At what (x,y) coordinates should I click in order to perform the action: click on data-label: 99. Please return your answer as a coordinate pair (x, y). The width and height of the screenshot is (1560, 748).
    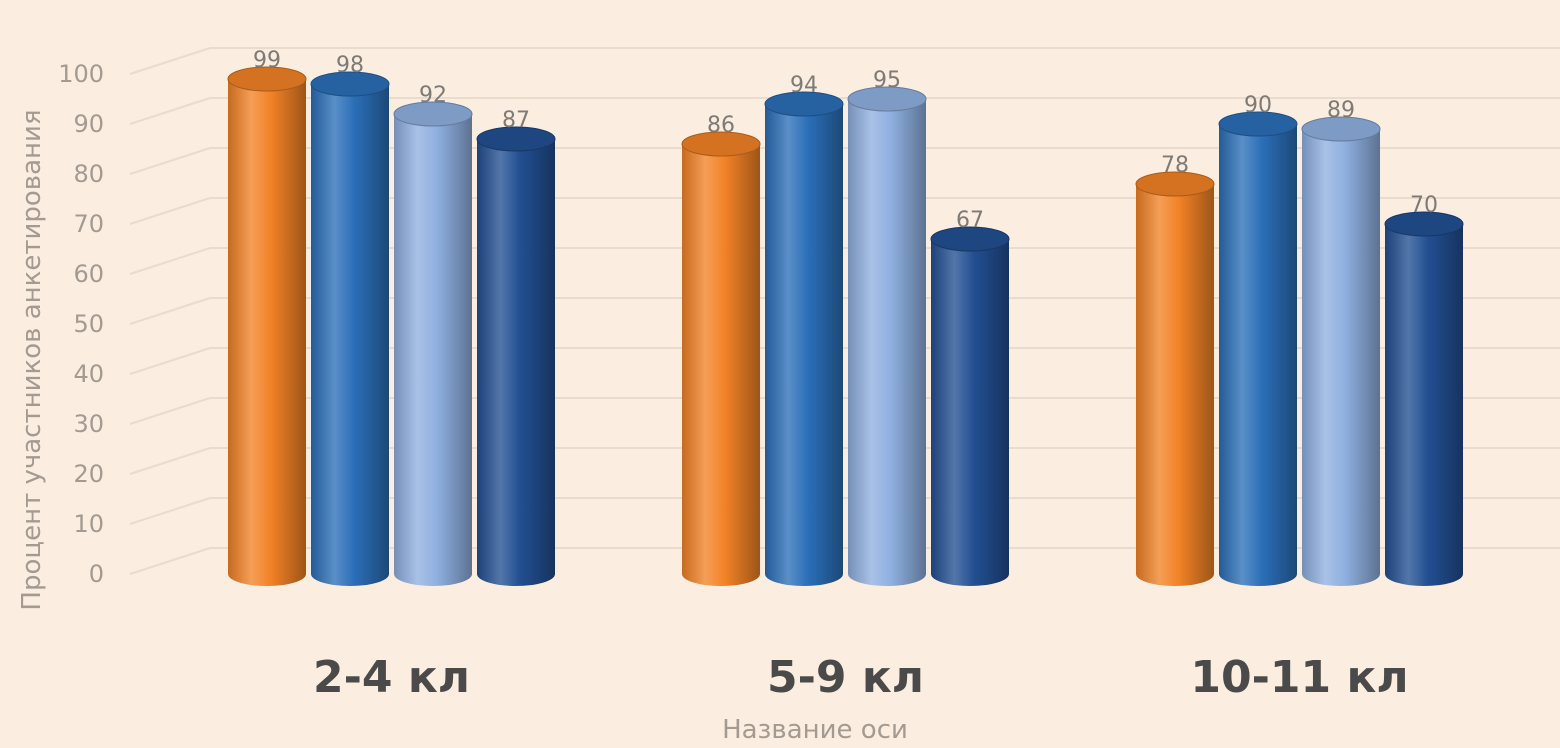
    Looking at the image, I should click on (267, 60).